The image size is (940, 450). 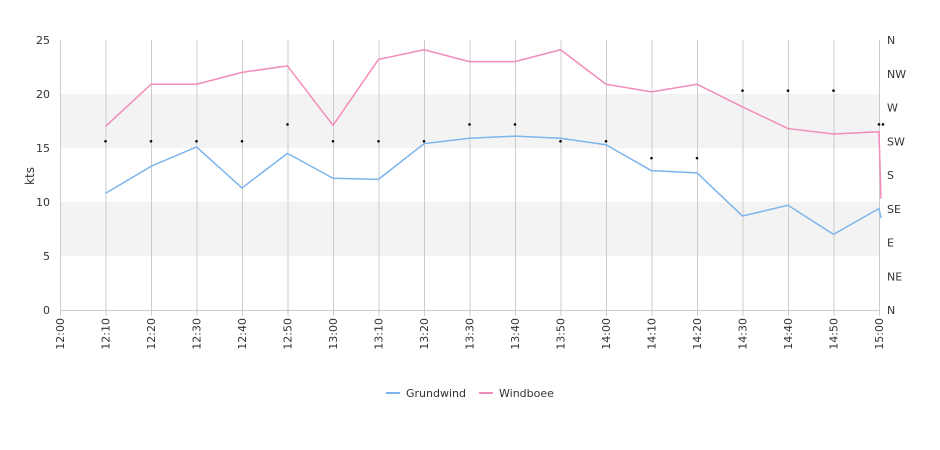 I want to click on y-tick-label: 0, so click(x=46, y=310).